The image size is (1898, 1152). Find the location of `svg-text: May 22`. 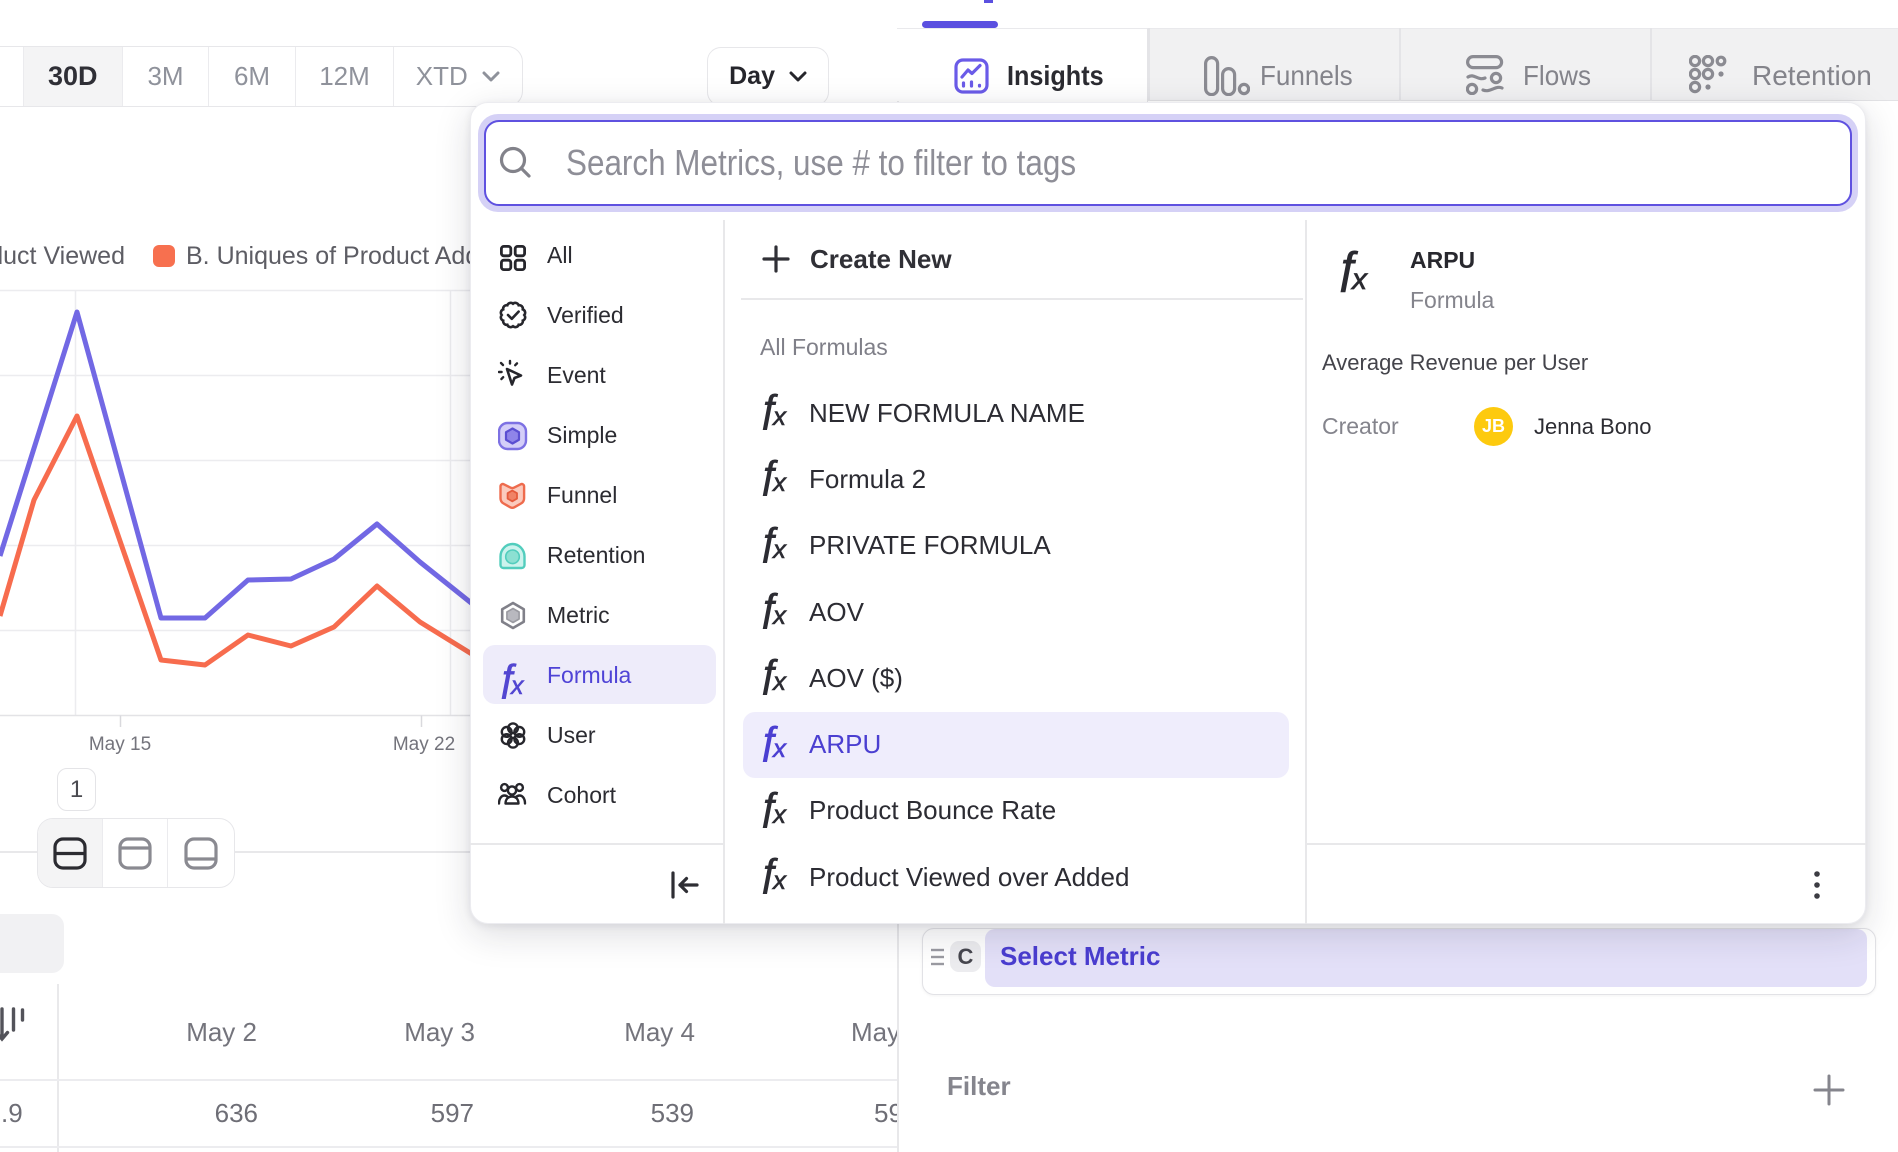

svg-text: May 22 is located at coordinates (424, 744).